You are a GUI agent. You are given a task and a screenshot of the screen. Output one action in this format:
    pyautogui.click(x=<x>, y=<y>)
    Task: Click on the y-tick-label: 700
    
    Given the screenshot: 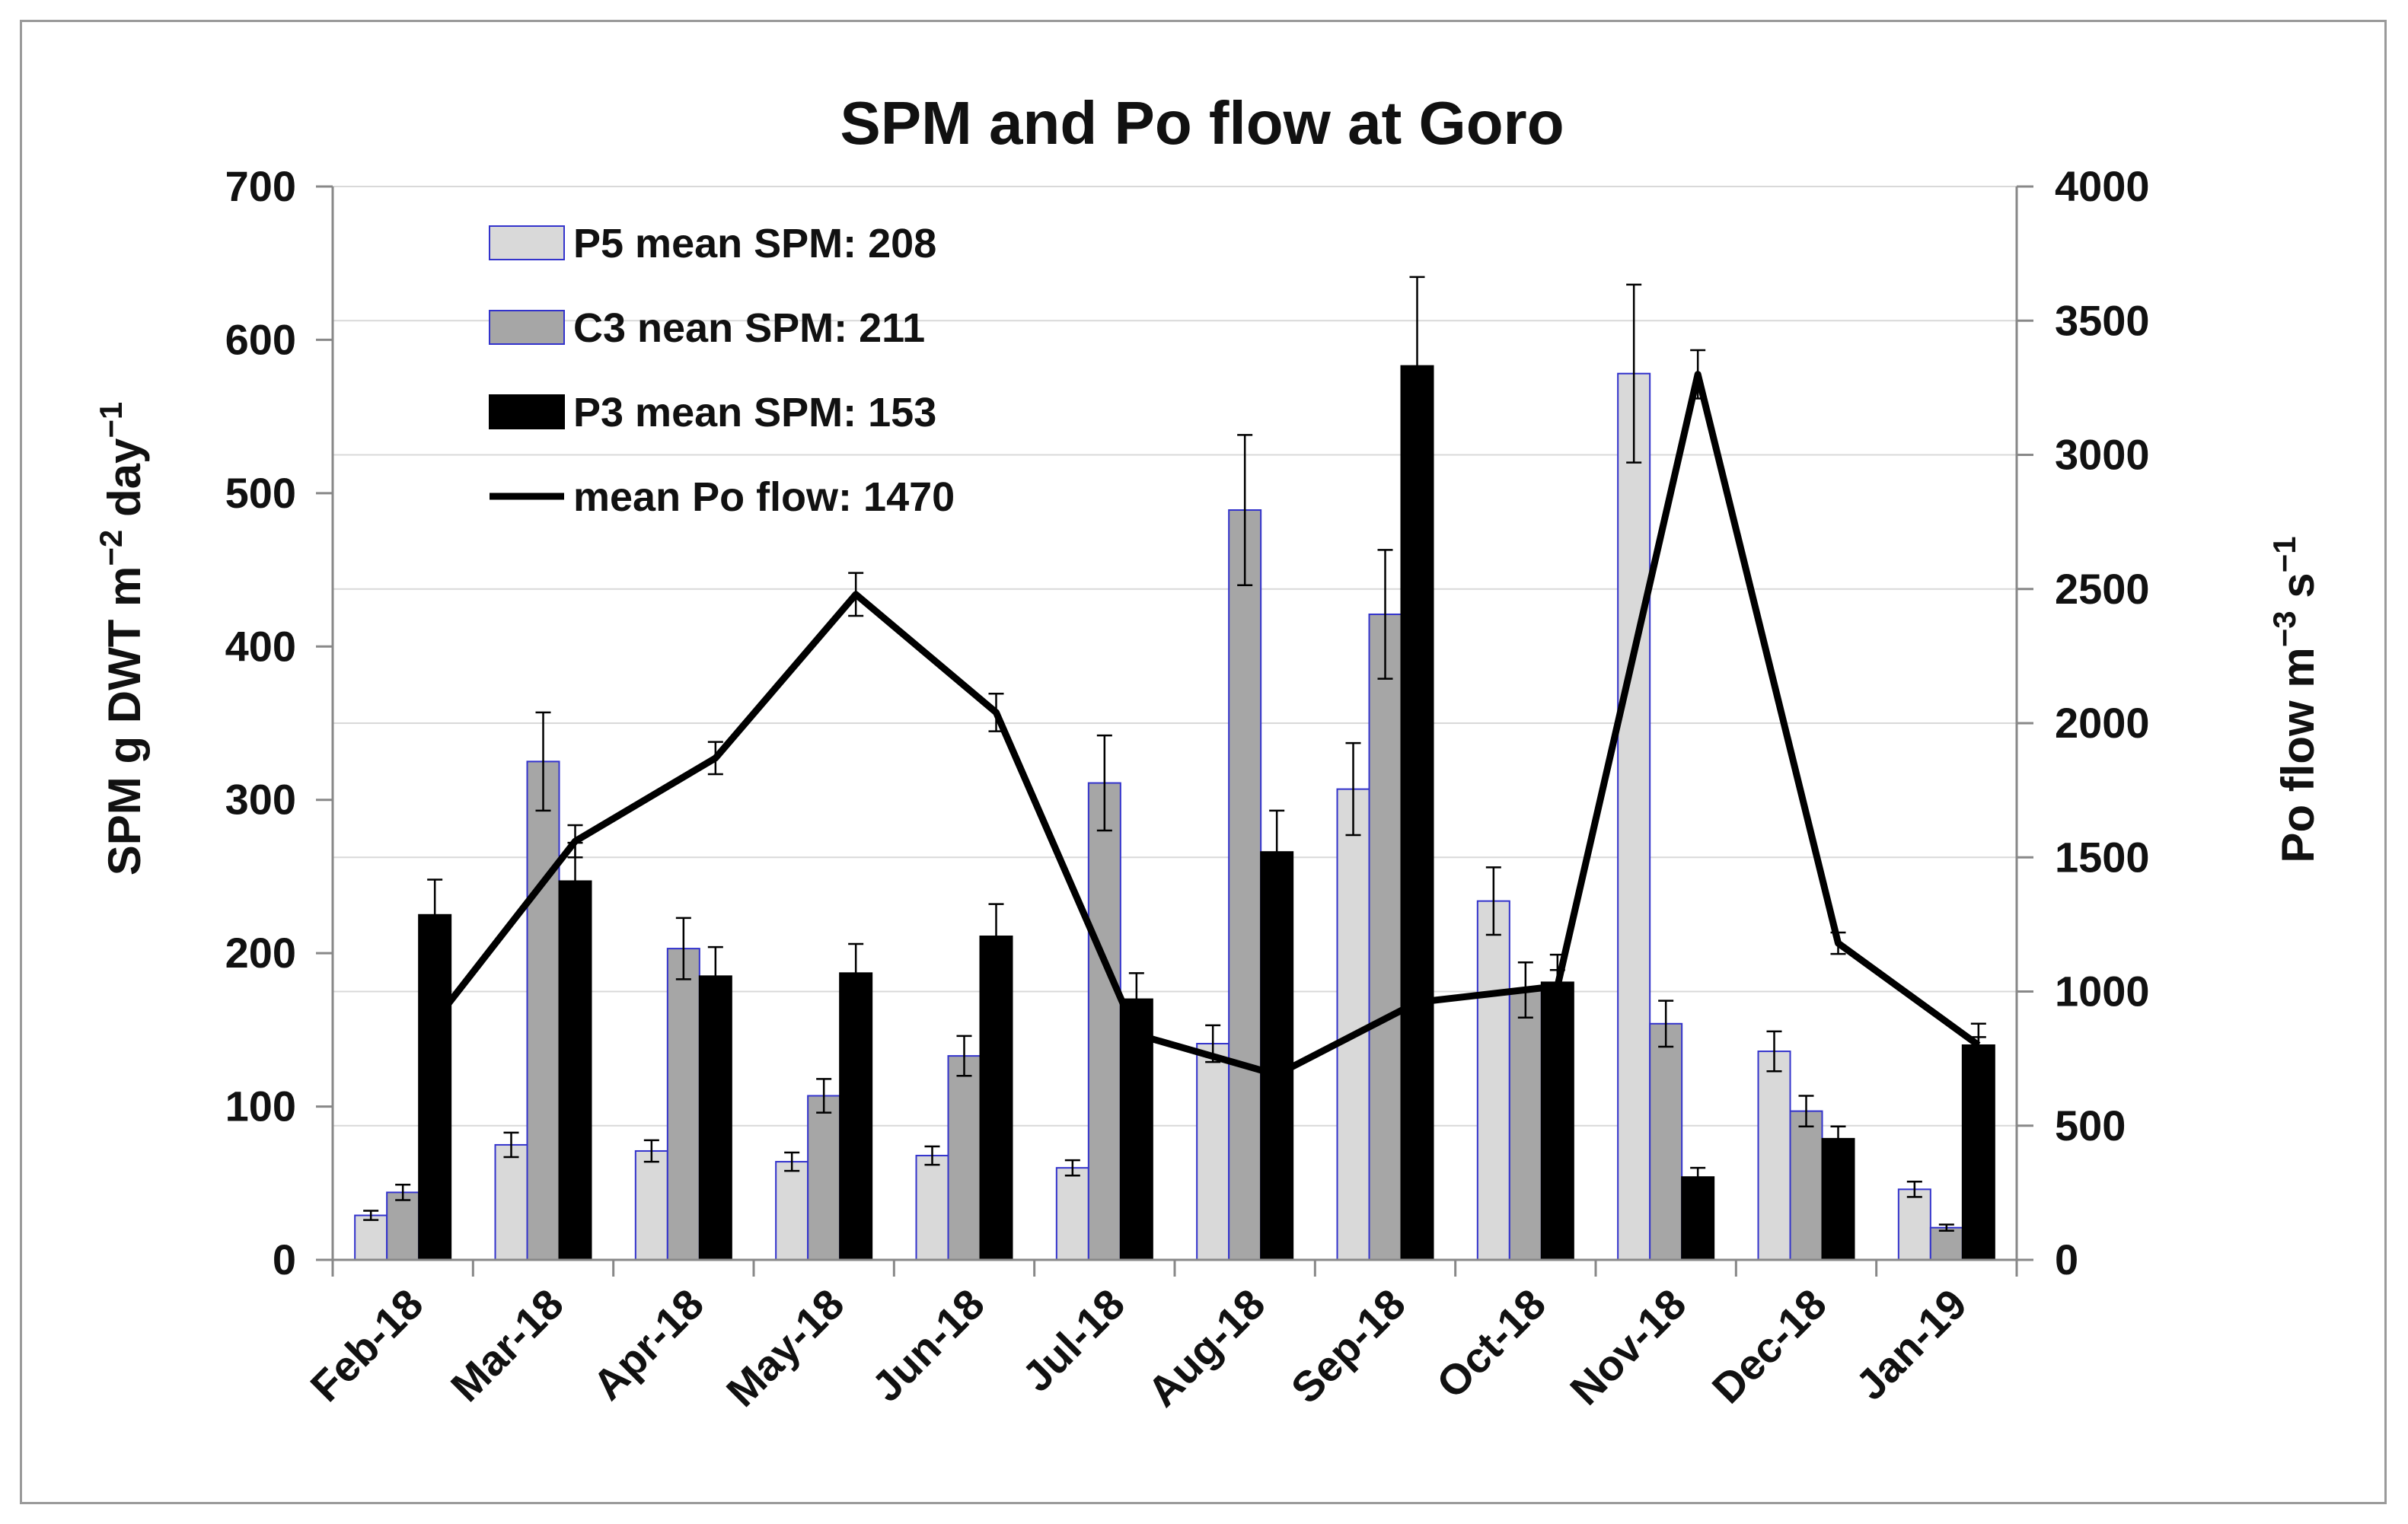 What is the action you would take?
    pyautogui.click(x=260, y=186)
    